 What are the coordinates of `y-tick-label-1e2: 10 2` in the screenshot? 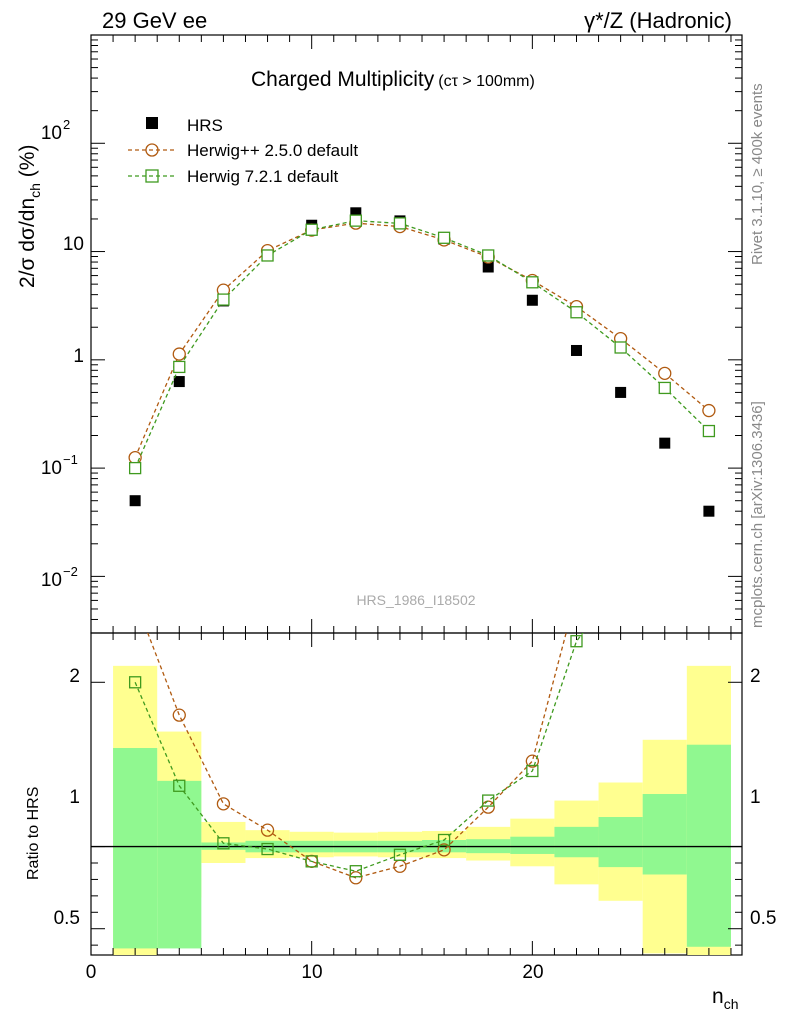 It's located at (55, 130).